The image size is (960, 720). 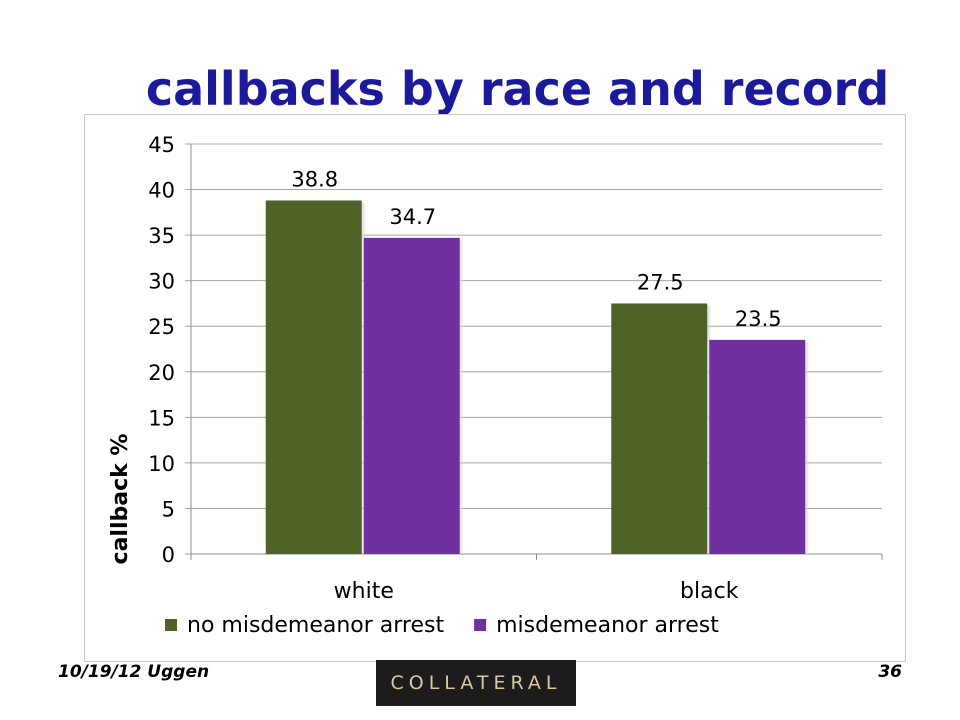 What do you see at coordinates (161, 464) in the screenshot?
I see `y-tick-label: 10` at bounding box center [161, 464].